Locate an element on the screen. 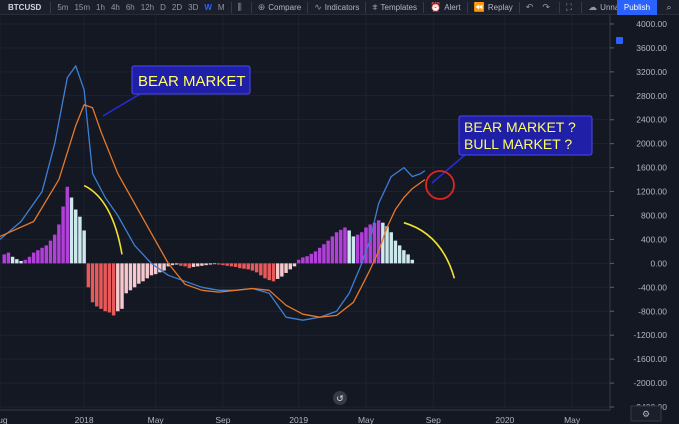 The height and width of the screenshot is (424, 679). layout-button: ☁ Unnam is located at coordinates (607, 7).